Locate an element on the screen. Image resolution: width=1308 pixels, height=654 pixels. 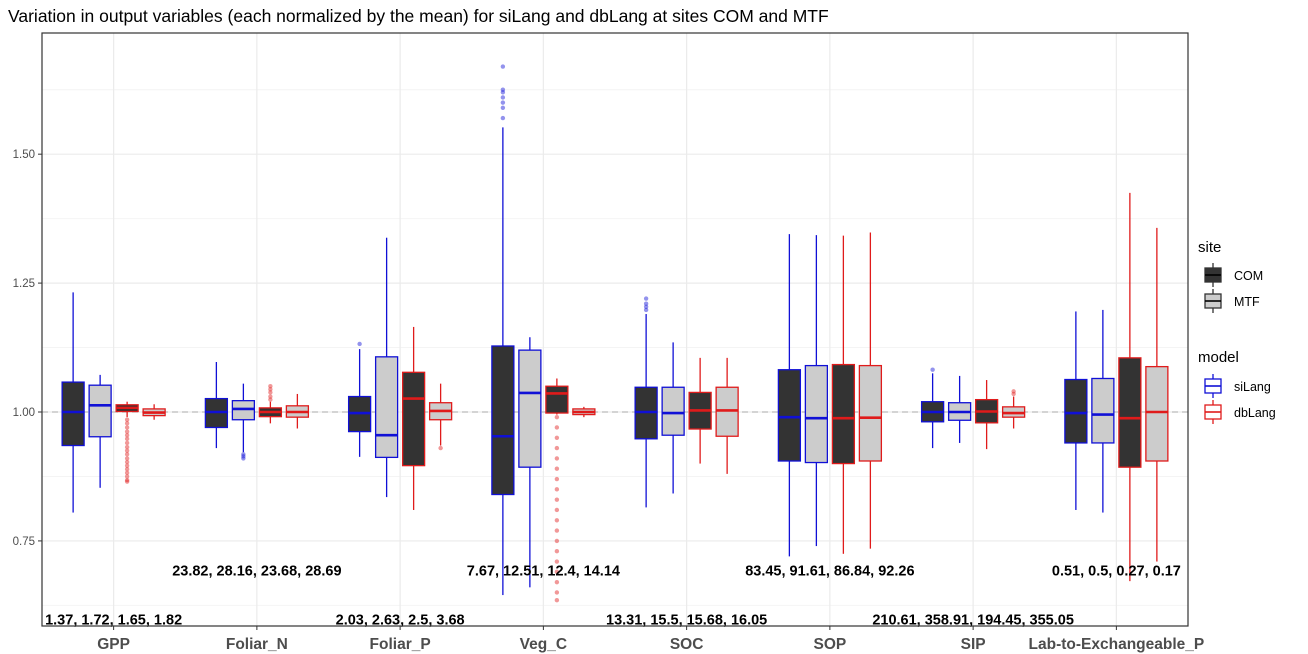
legend-model: model siLang dbLang is located at coordinates (1237, 386).